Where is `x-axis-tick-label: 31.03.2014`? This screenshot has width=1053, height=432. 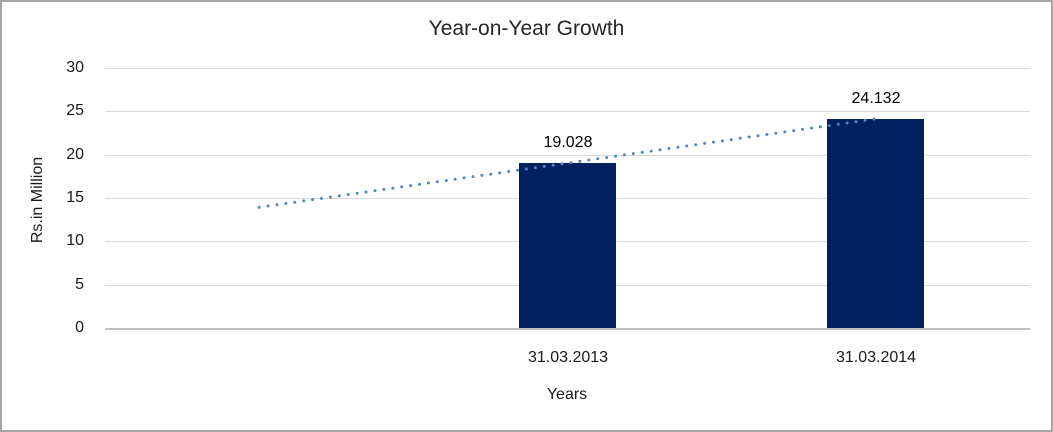 x-axis-tick-label: 31.03.2014 is located at coordinates (876, 357).